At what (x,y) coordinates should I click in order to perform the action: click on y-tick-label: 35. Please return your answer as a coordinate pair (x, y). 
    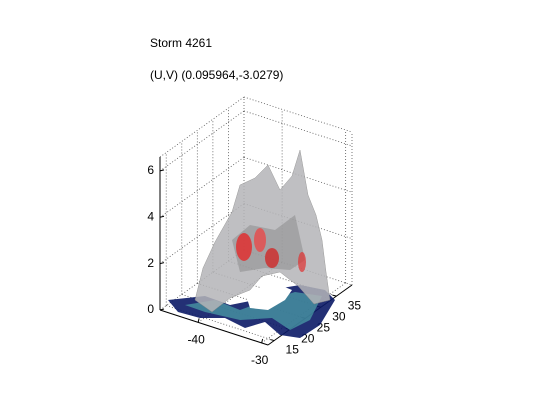
    Looking at the image, I should click on (355, 305).